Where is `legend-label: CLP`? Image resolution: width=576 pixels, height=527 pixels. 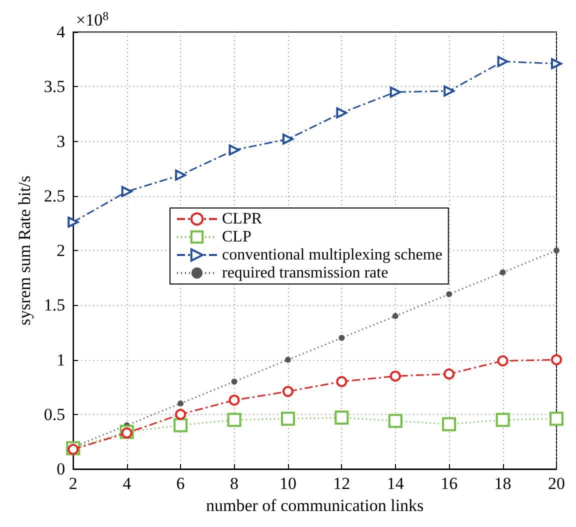
legend-label: CLP is located at coordinates (237, 237).